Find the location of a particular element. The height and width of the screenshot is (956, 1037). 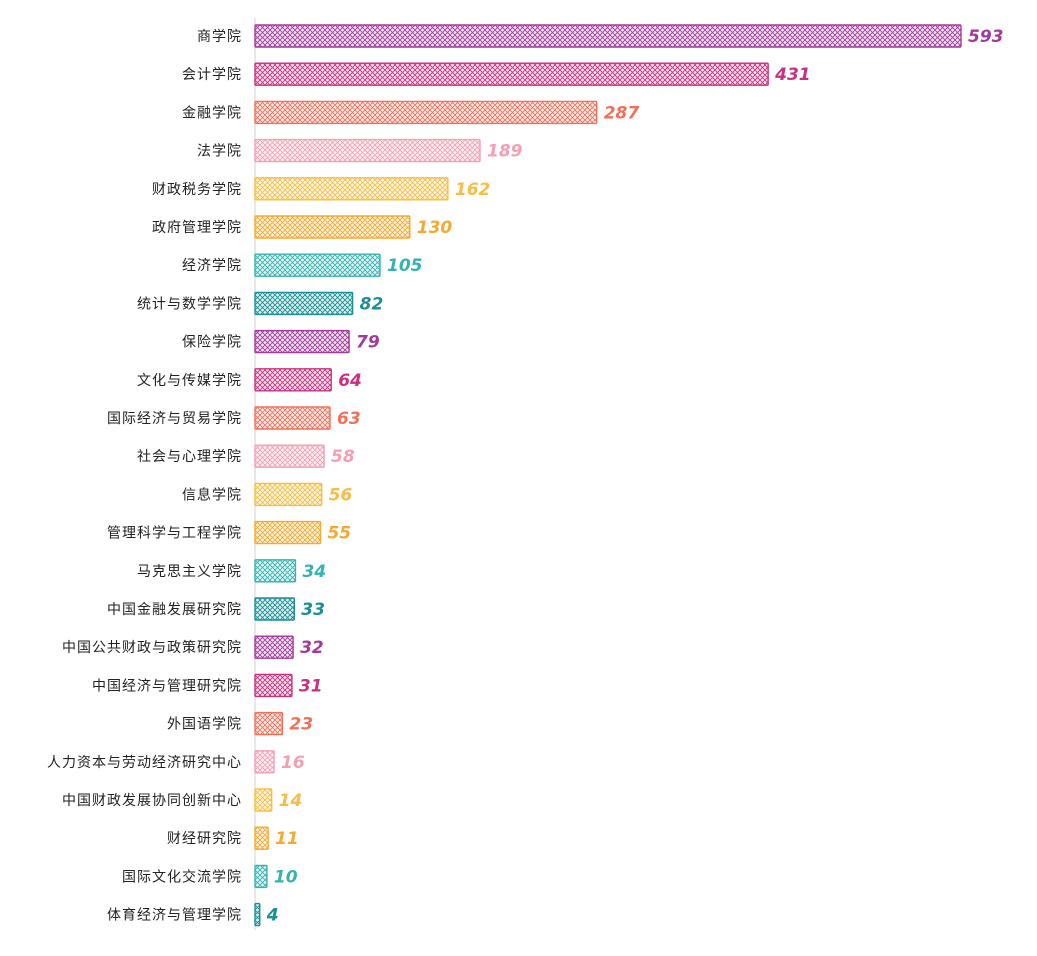

value-label: 10 is located at coordinates (286, 877).